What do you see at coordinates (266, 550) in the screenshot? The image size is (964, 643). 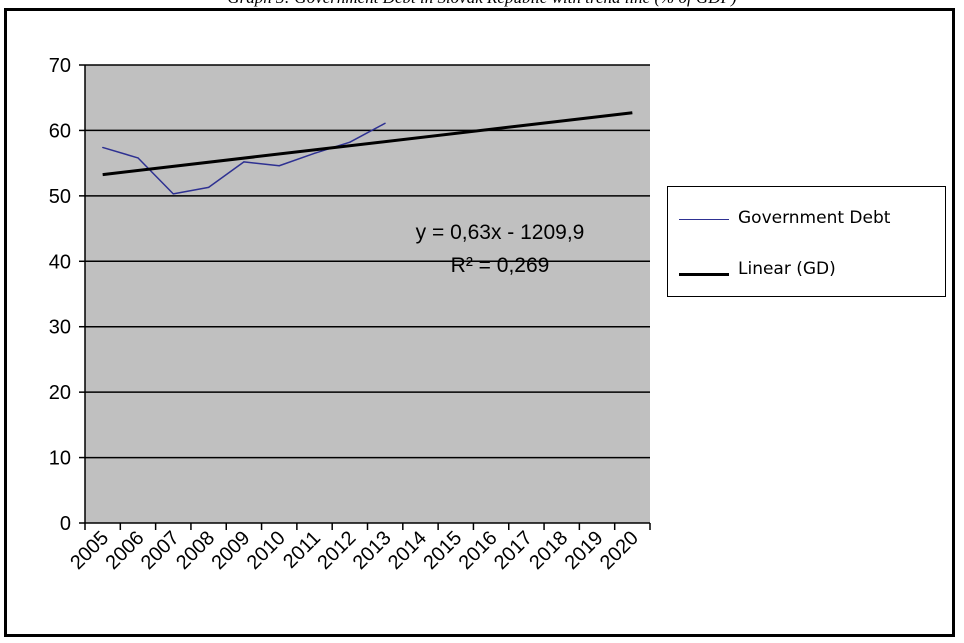 I see `x-tick-label-2010: 2010` at bounding box center [266, 550].